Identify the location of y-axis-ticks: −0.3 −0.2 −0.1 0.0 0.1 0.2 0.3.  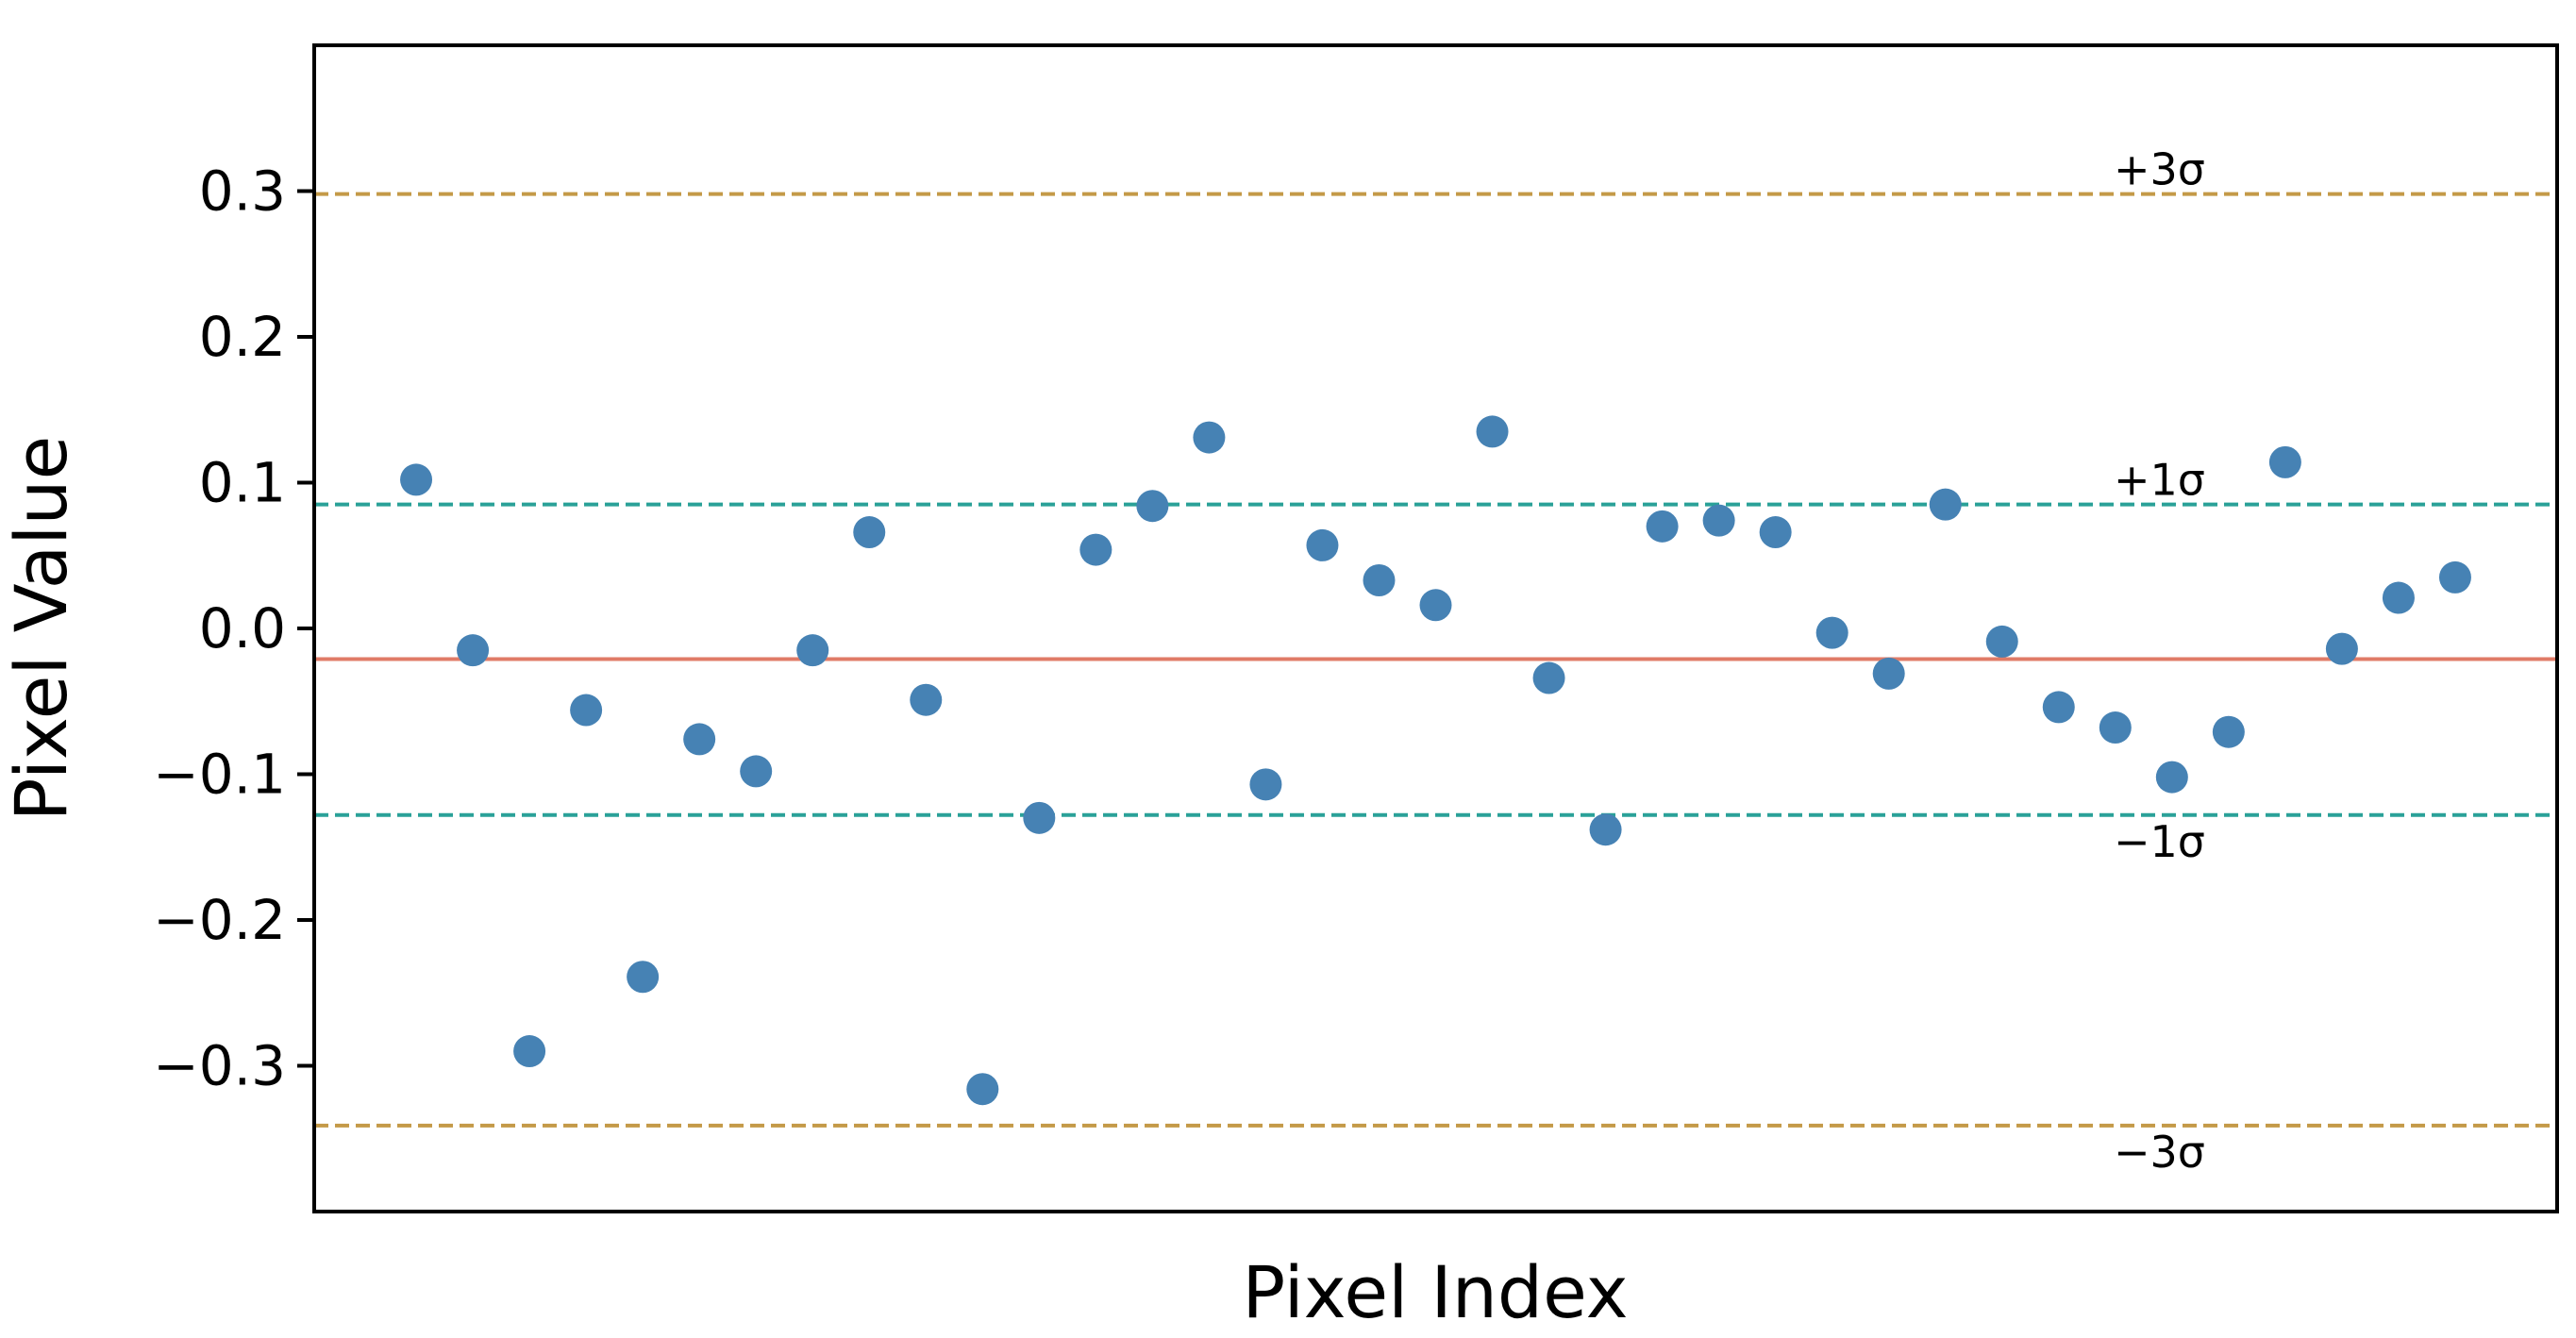
(233, 628).